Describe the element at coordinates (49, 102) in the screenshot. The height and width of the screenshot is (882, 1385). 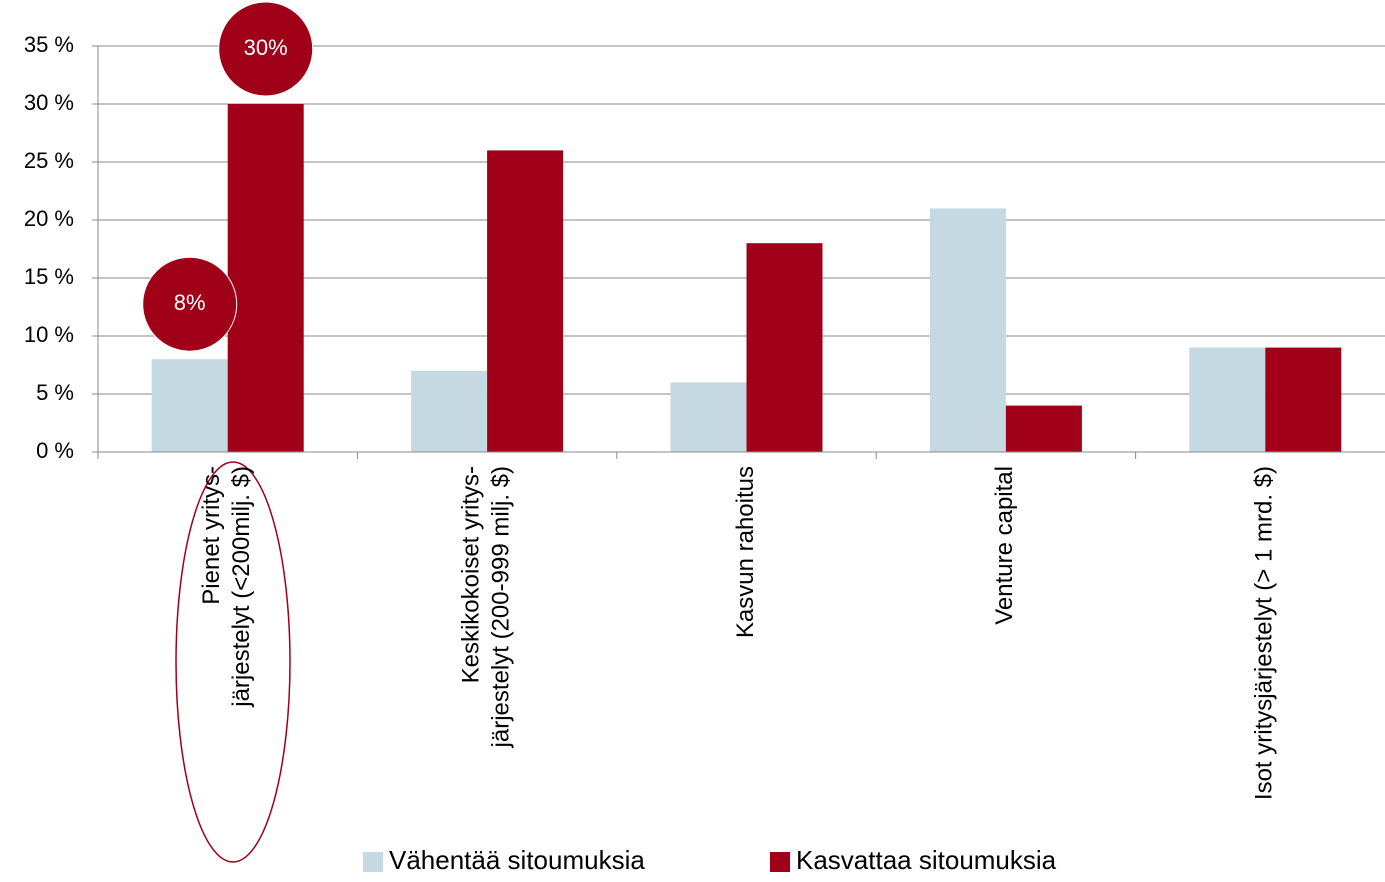
I see `y-tick-label: 30 %` at that location.